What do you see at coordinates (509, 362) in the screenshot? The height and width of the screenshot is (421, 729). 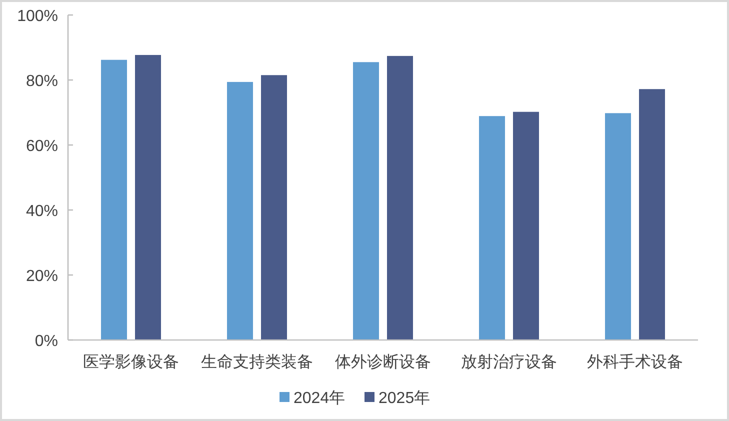 I see `x-tick-label: 放射治疗设备` at bounding box center [509, 362].